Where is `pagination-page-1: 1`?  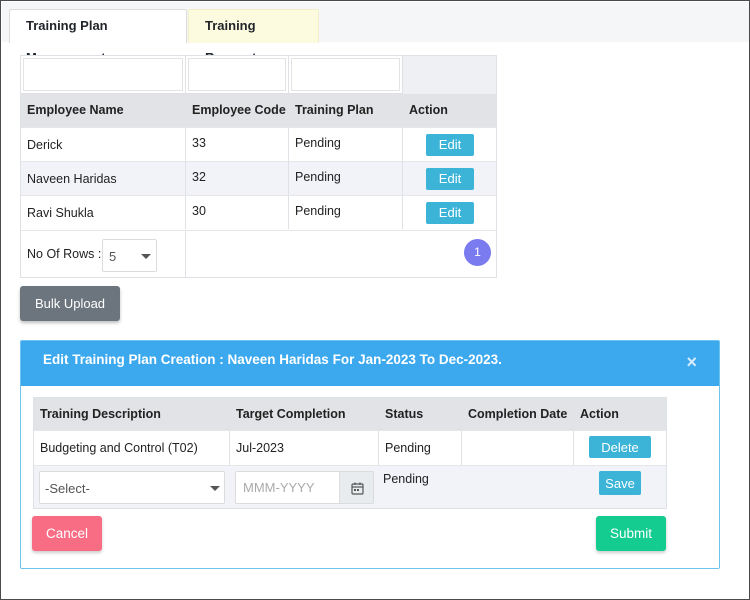
pagination-page-1: 1 is located at coordinates (477, 252).